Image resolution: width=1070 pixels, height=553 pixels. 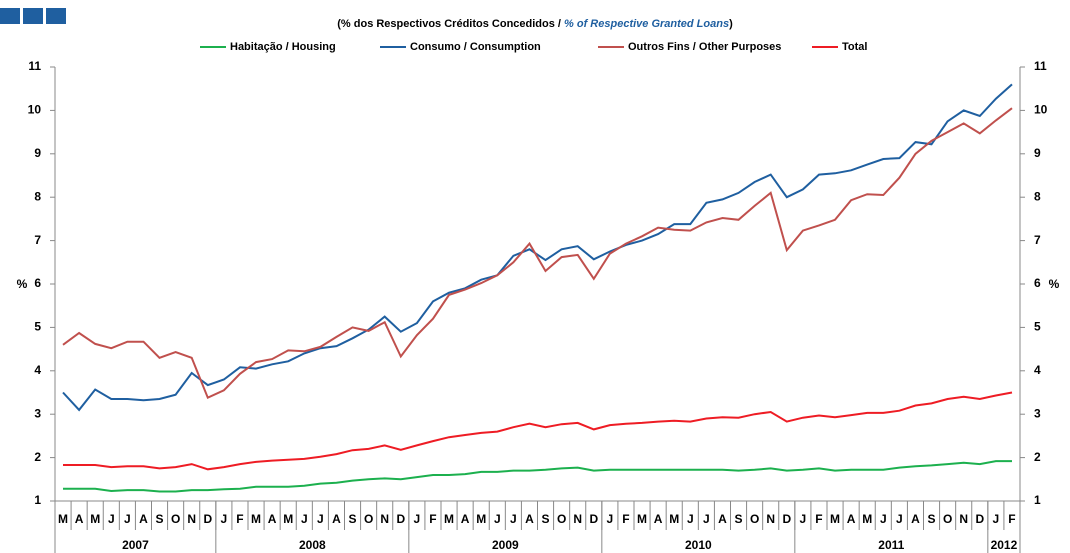 I want to click on y-tick-label: 4, so click(x=37, y=370).